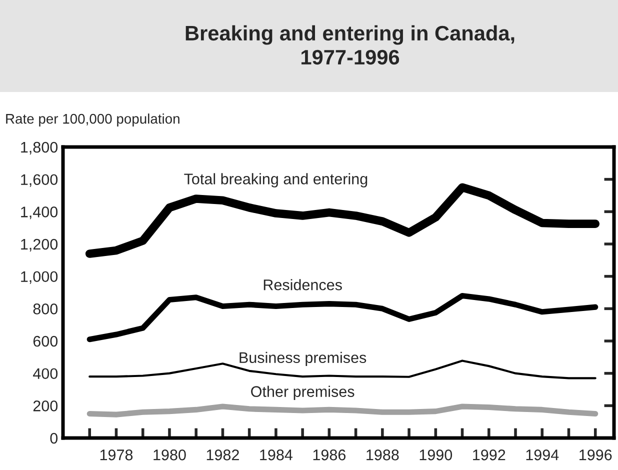 This screenshot has height=470, width=618. Describe the element at coordinates (39, 213) in the screenshot. I see `y-tick-label: 1,400` at that location.